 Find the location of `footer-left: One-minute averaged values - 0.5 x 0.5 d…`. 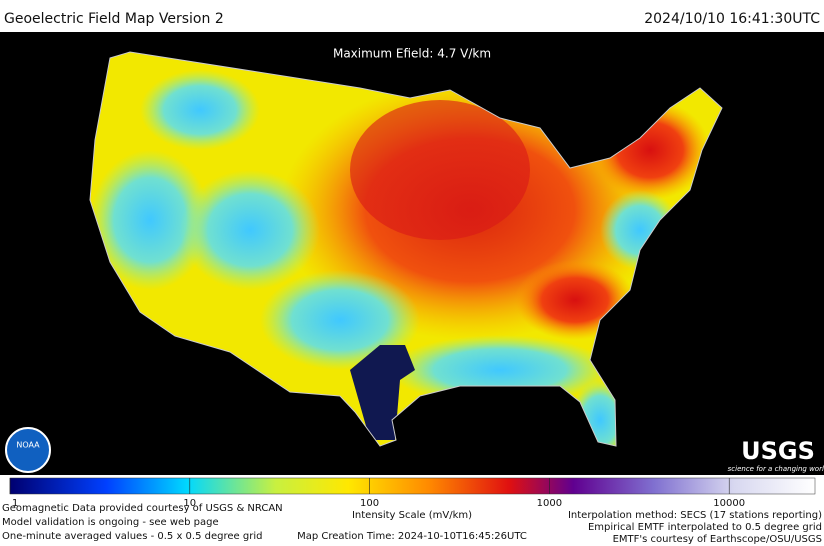

footer-left: One-minute averaged values - 0.5 x 0.5 d… is located at coordinates (132, 536).